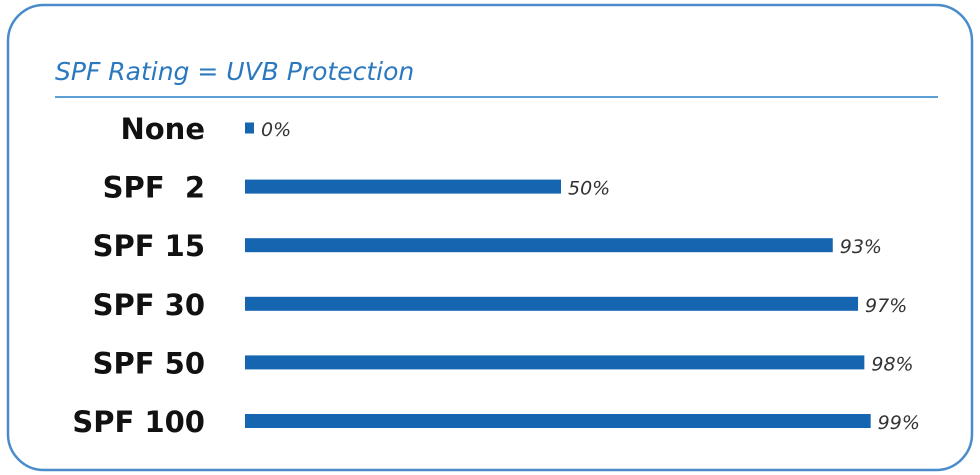 The width and height of the screenshot is (980, 475). What do you see at coordinates (589, 189) in the screenshot?
I see `value-label: 50%` at bounding box center [589, 189].